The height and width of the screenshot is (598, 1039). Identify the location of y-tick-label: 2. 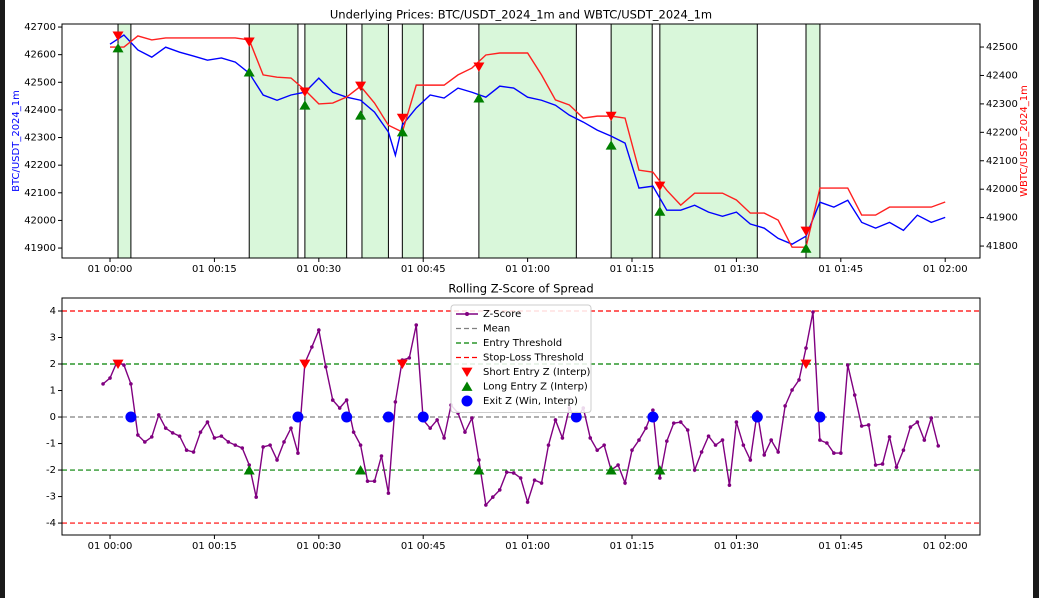
(53, 364).